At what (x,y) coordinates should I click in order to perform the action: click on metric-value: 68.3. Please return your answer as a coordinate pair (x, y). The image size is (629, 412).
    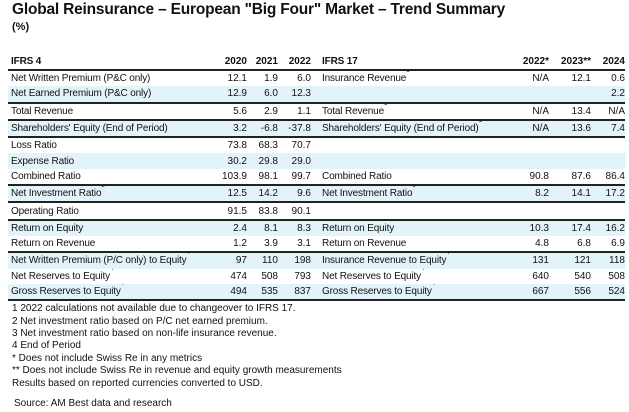
    Looking at the image, I should click on (268, 146).